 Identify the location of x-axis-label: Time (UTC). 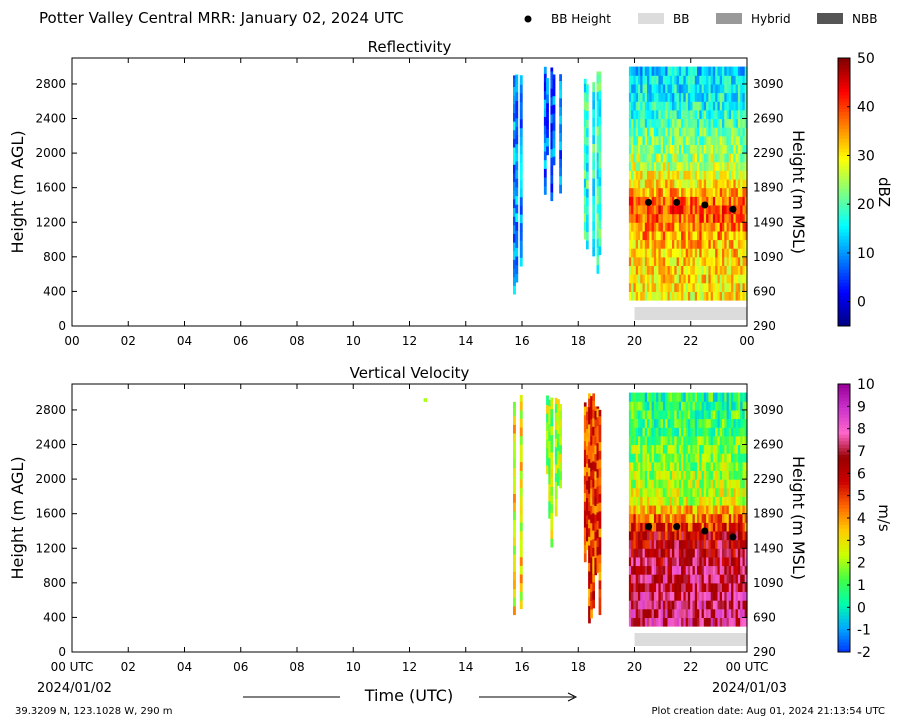
(408, 695).